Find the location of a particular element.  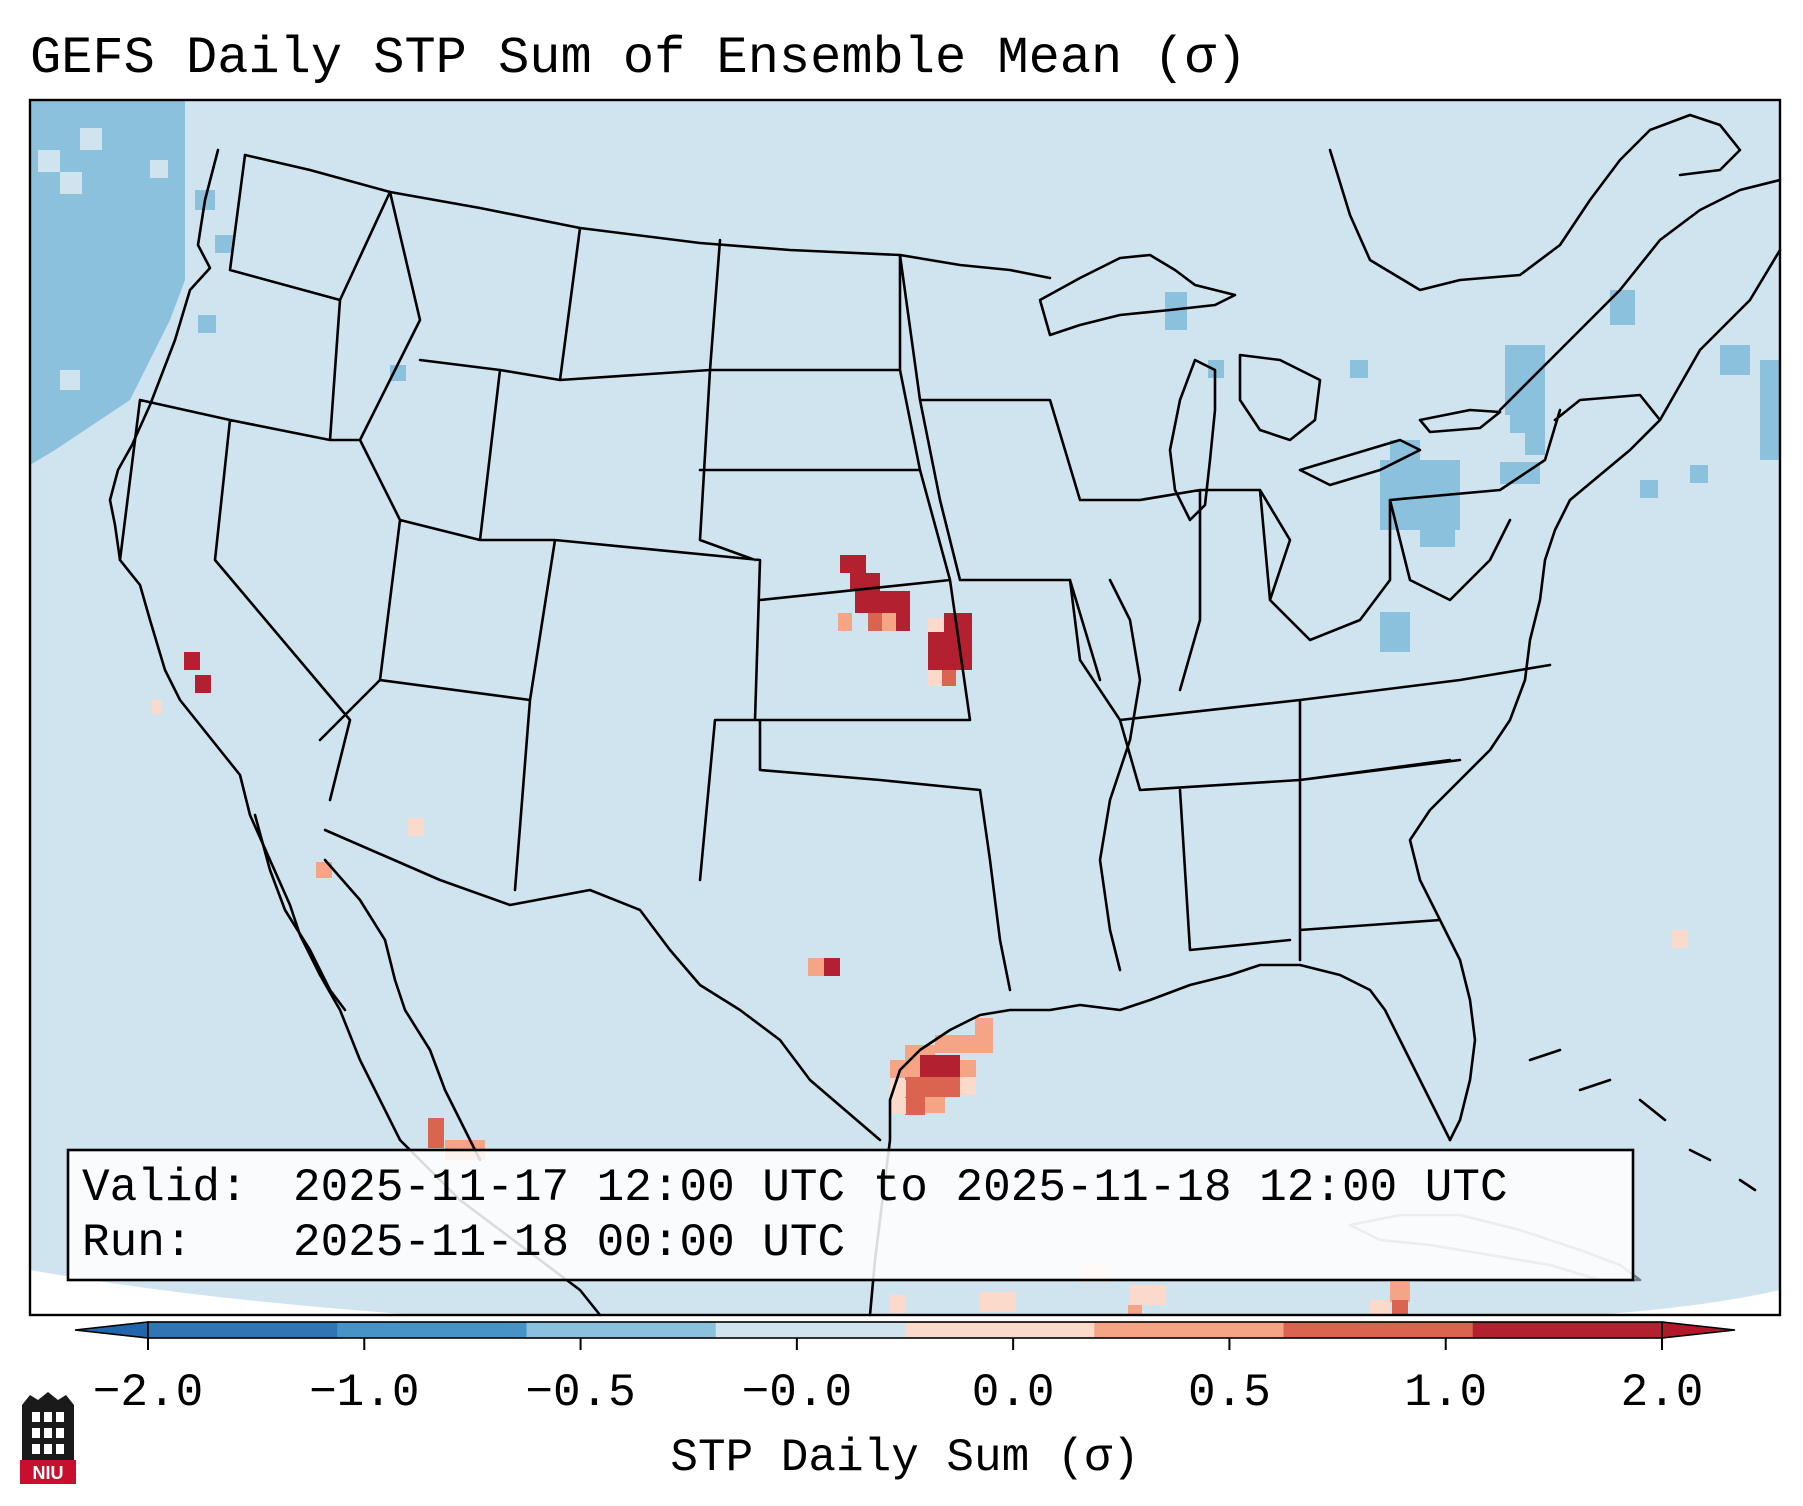

northeast-coastline is located at coordinates (1595, 695).